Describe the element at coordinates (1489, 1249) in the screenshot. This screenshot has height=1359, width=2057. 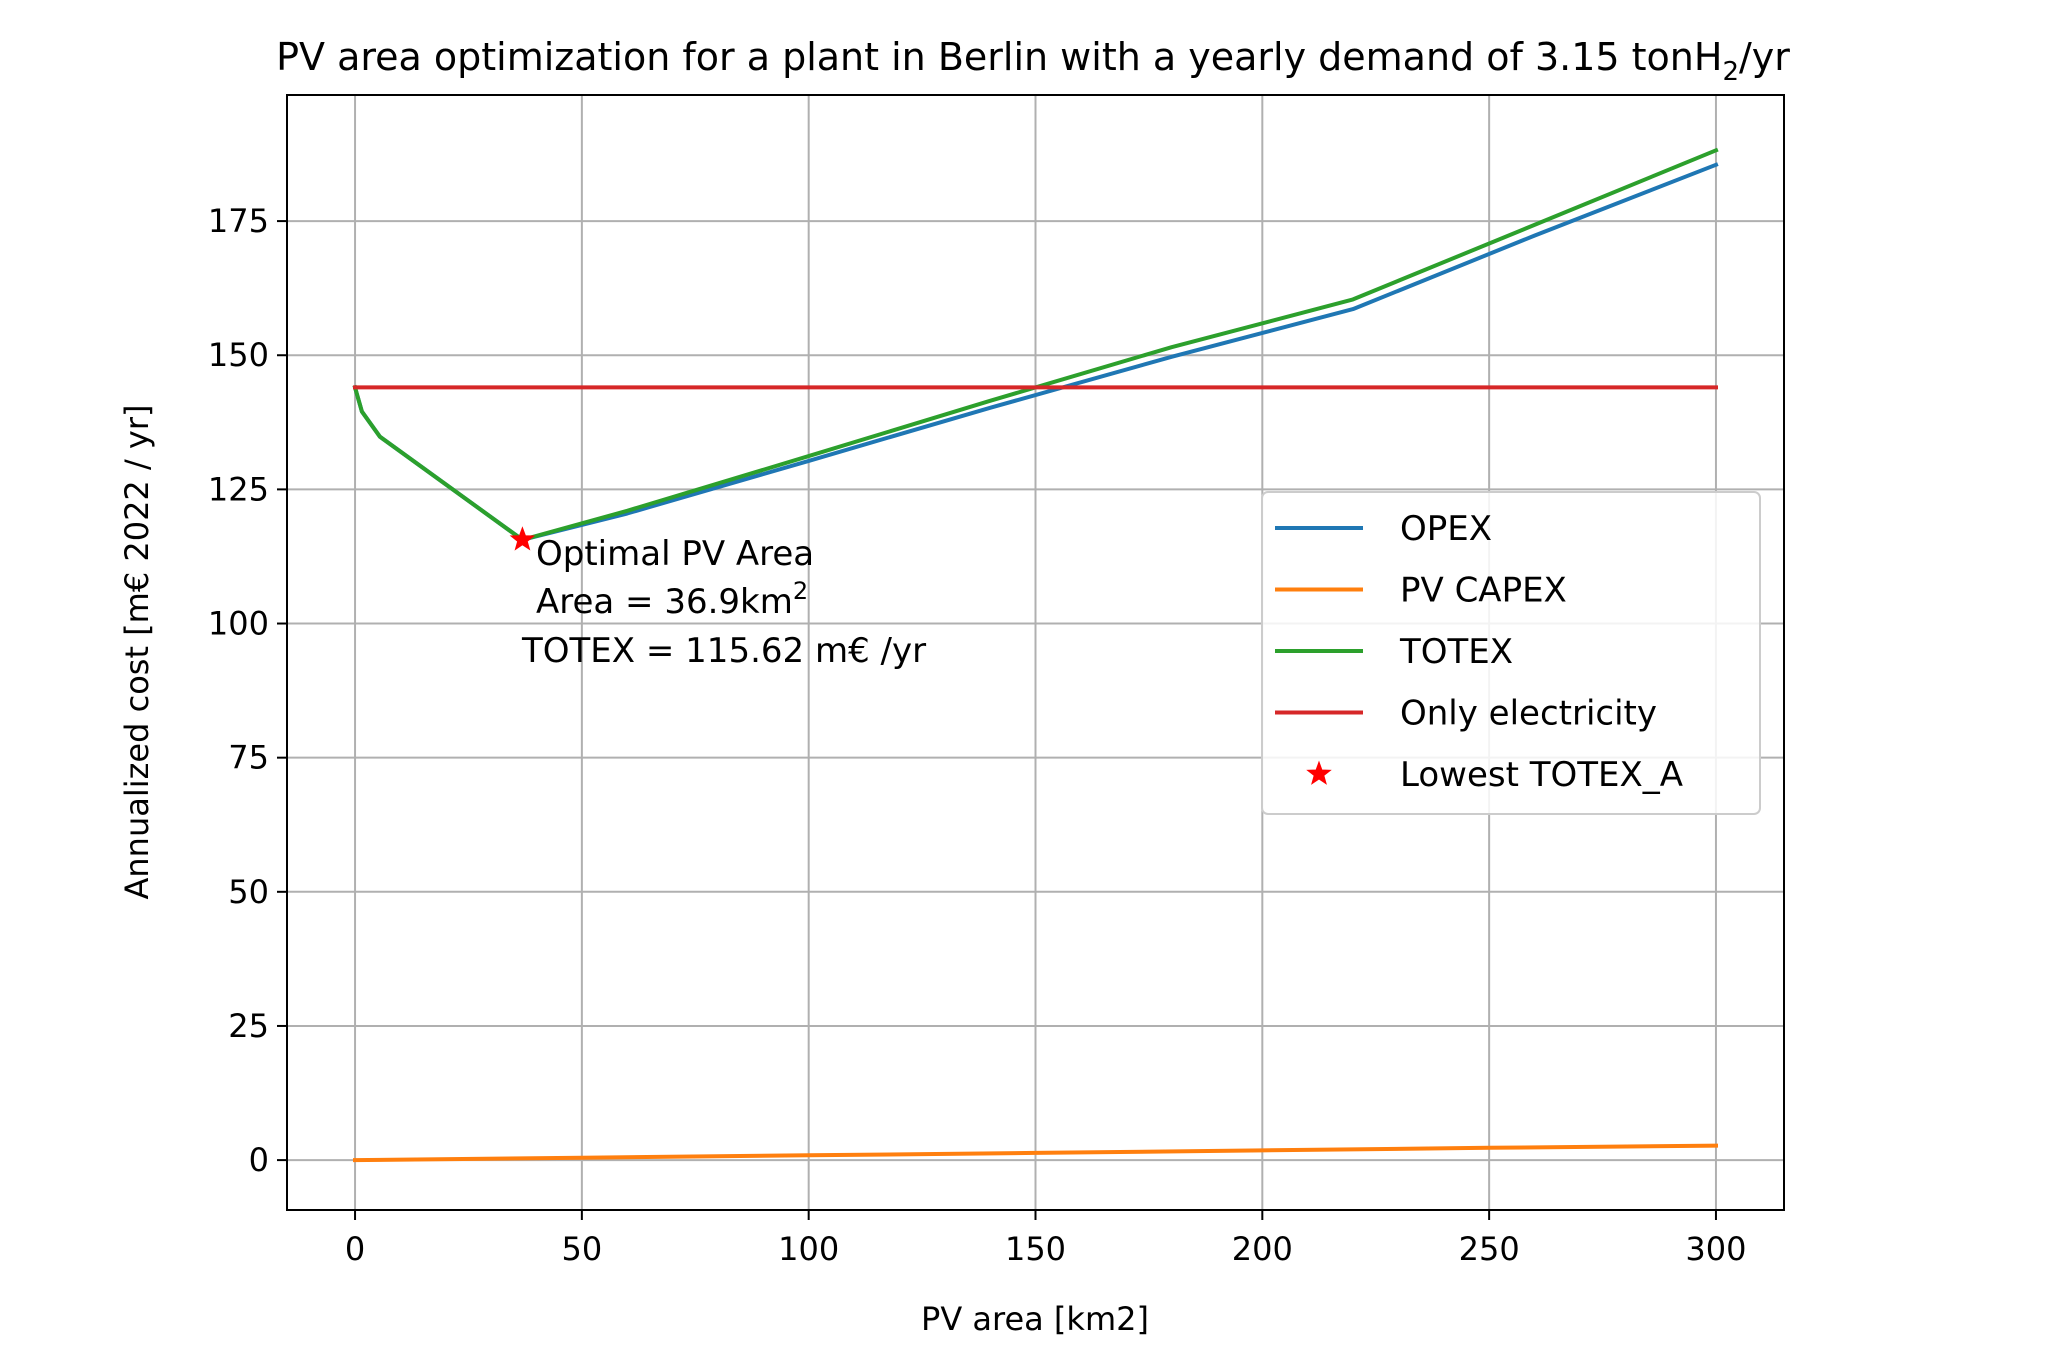
I see `x-tick-label: 250` at that location.